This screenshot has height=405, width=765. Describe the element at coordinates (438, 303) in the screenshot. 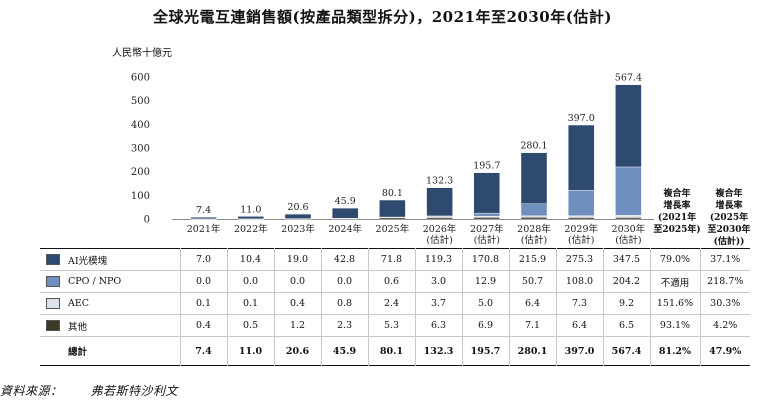

I see `table-cell: 3.7` at that location.